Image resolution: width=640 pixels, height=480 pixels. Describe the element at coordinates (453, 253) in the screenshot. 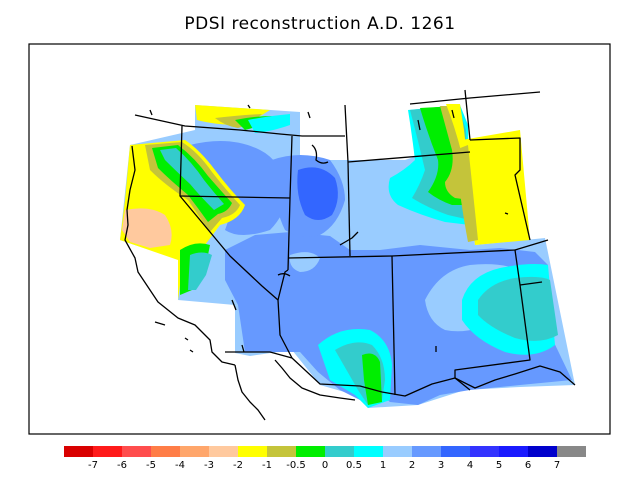

I see `co-nm-border` at that location.